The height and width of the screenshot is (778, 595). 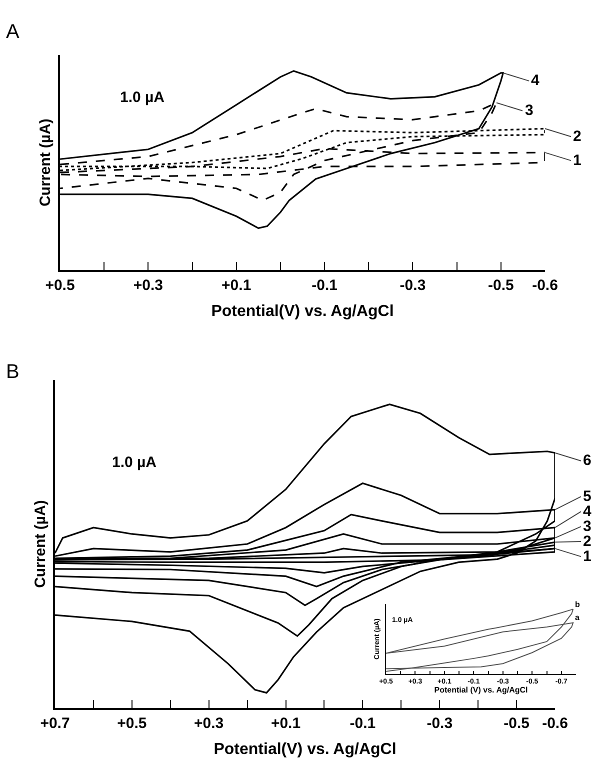 What do you see at coordinates (577, 604) in the screenshot?
I see `series-label: b` at bounding box center [577, 604].